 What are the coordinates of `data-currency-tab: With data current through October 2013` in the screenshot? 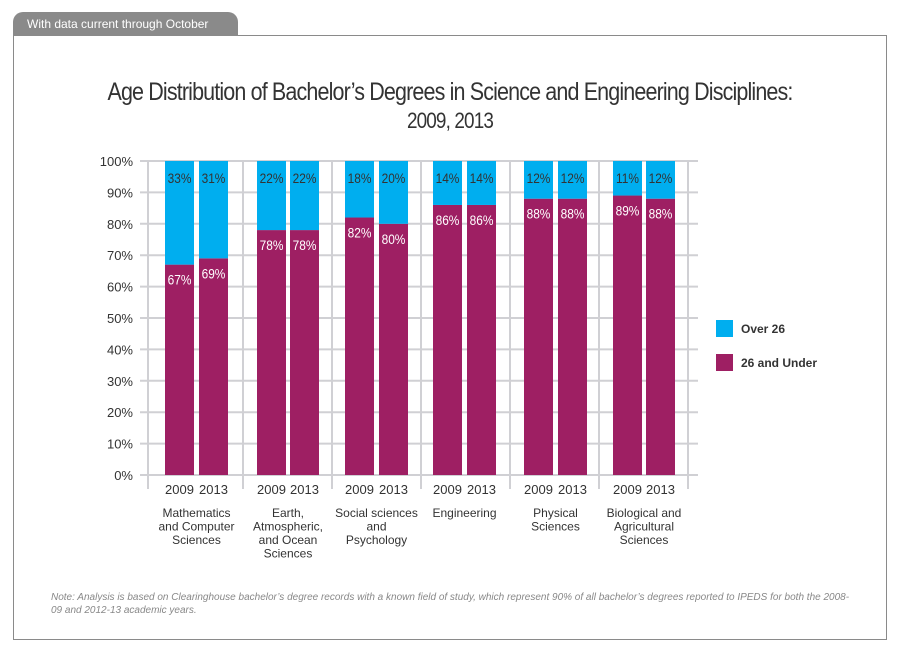 It's located at (125, 33).